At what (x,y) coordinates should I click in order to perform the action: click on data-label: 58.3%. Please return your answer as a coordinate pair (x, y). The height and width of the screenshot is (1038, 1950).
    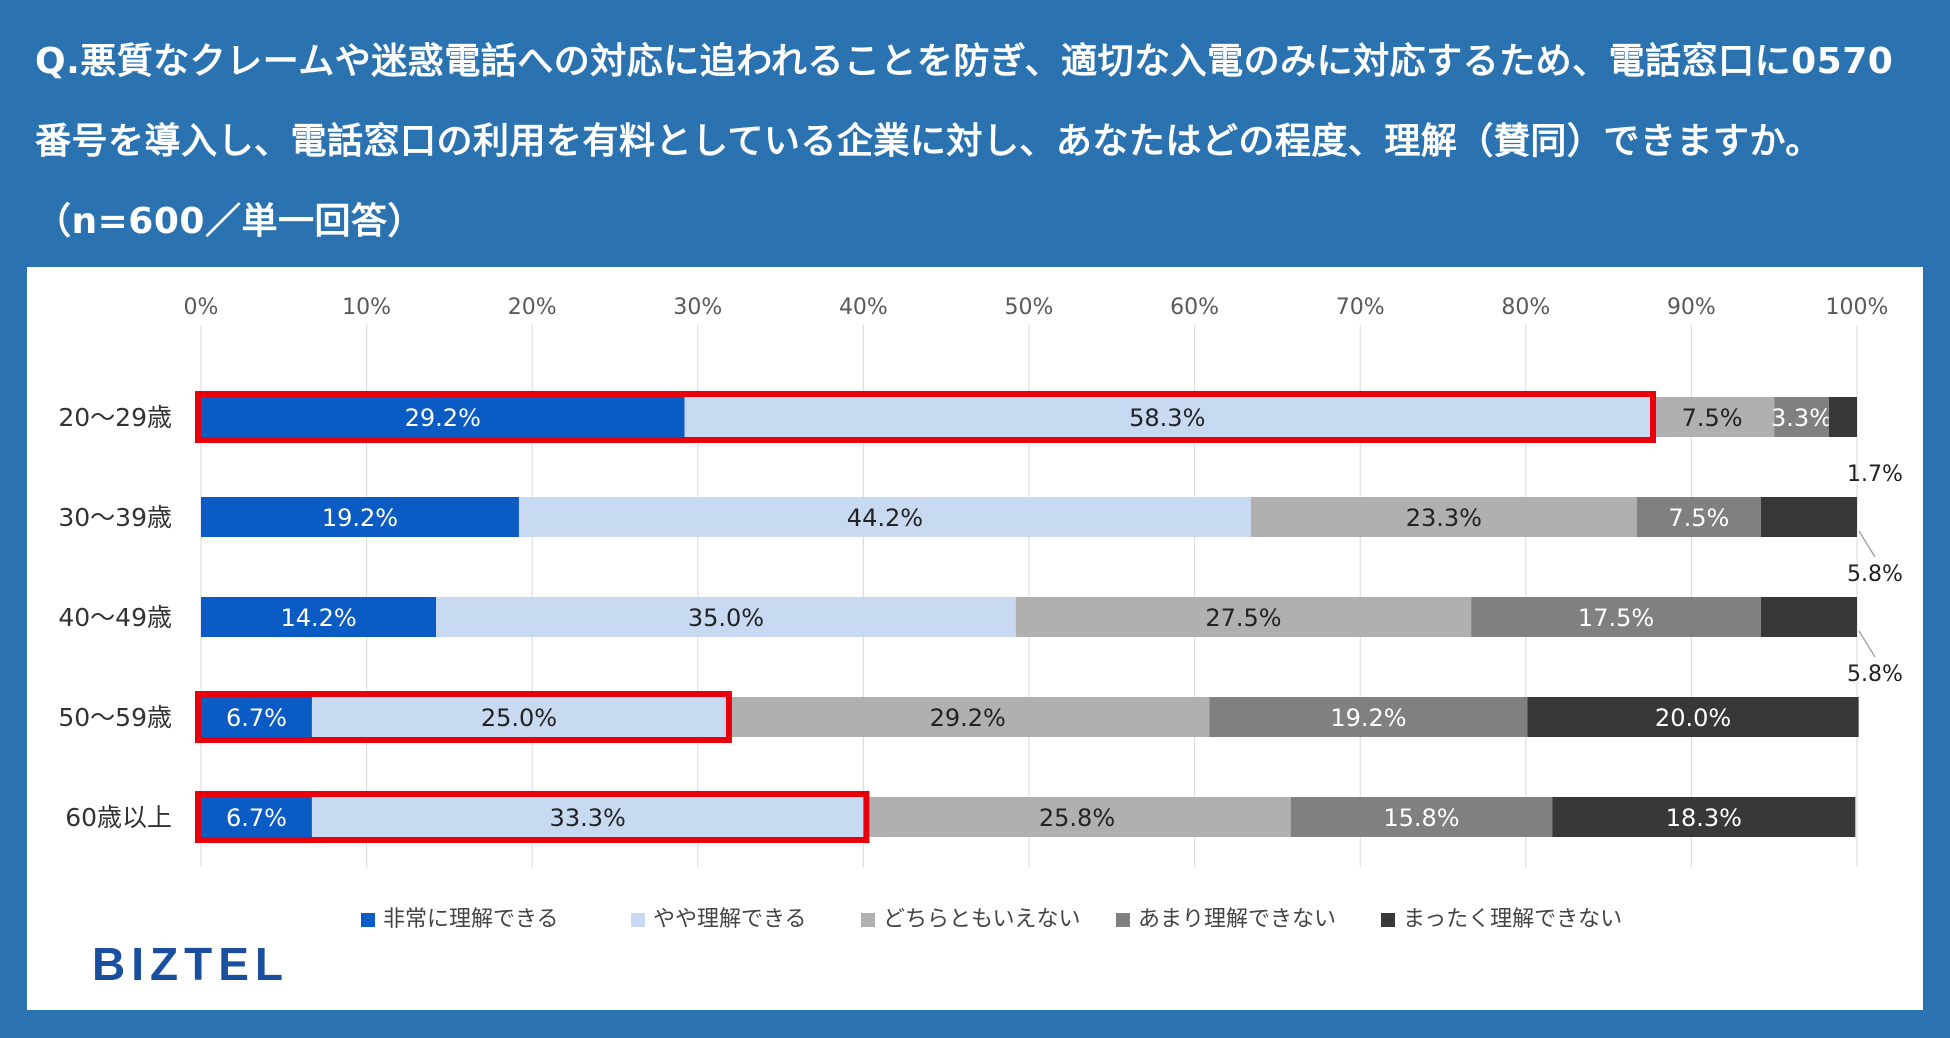
    Looking at the image, I should click on (1167, 418).